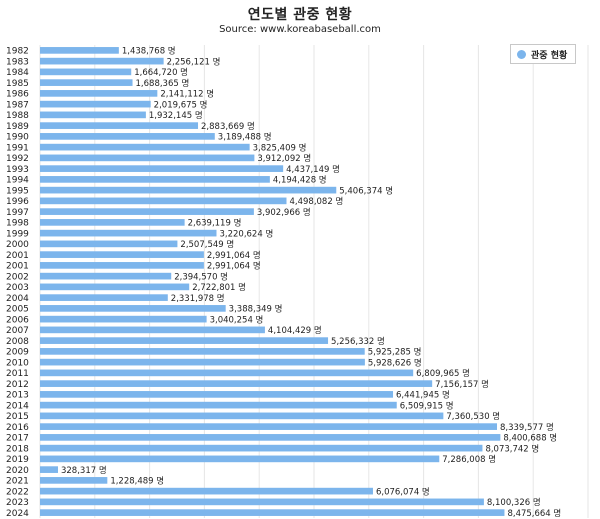 This screenshot has width=600, height=519. Describe the element at coordinates (269, 426) in the screenshot. I see `bar-2016` at that location.